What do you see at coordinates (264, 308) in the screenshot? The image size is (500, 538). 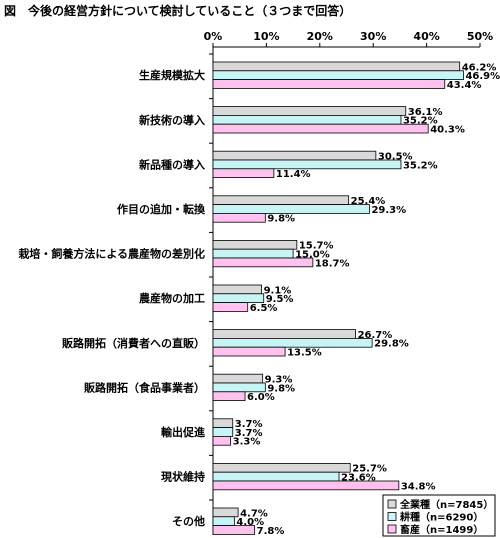 I see `data-label: 6.5%` at bounding box center [264, 308].